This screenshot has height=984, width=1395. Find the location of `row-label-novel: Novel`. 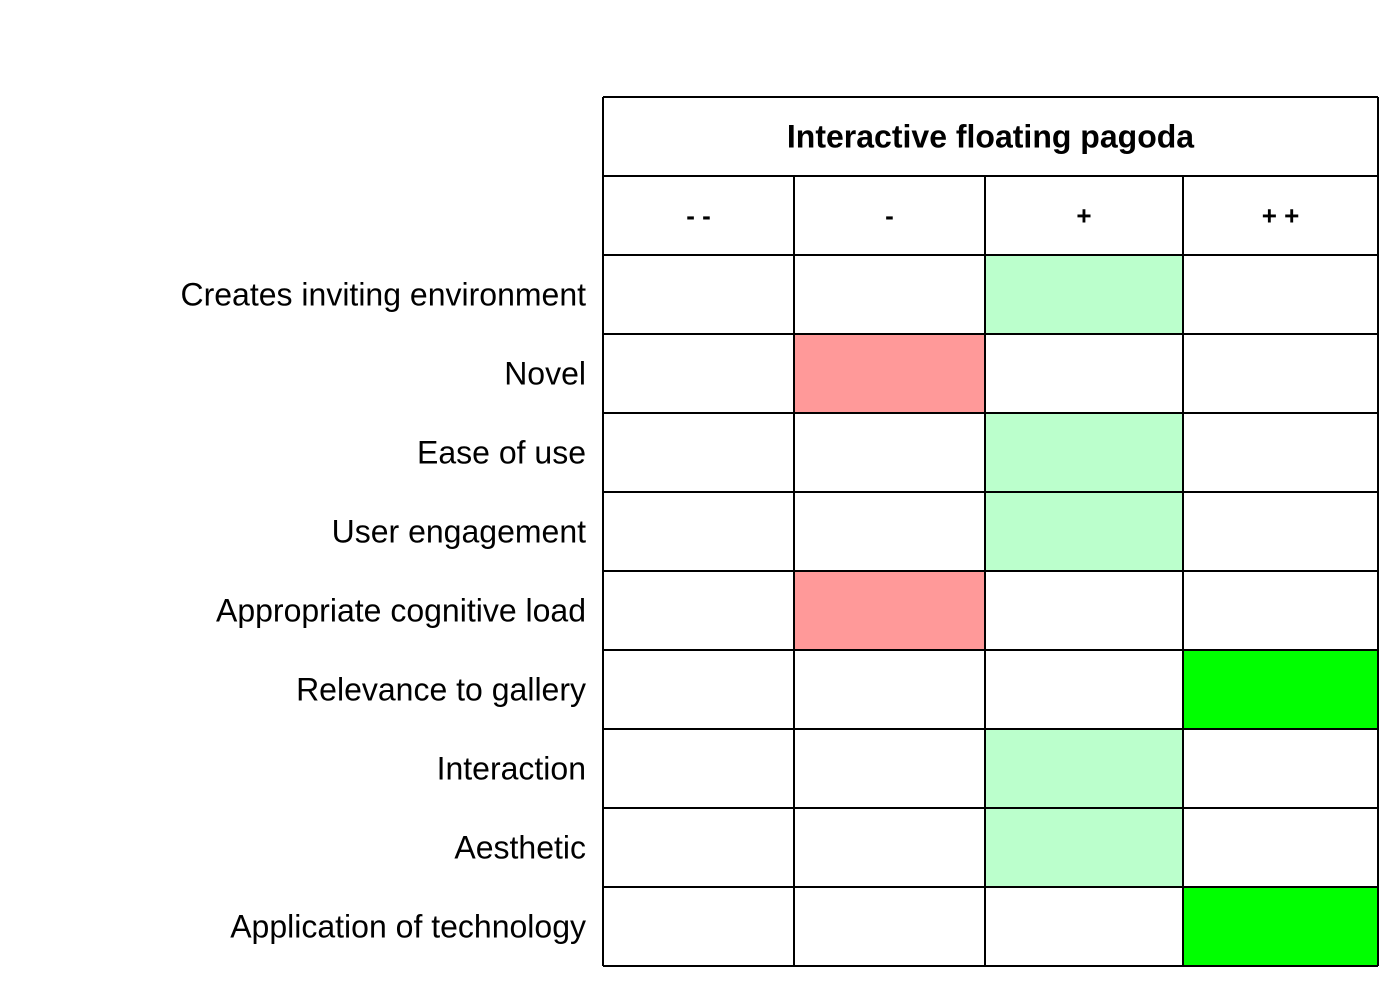

row-label-novel: Novel is located at coordinates (545, 374).